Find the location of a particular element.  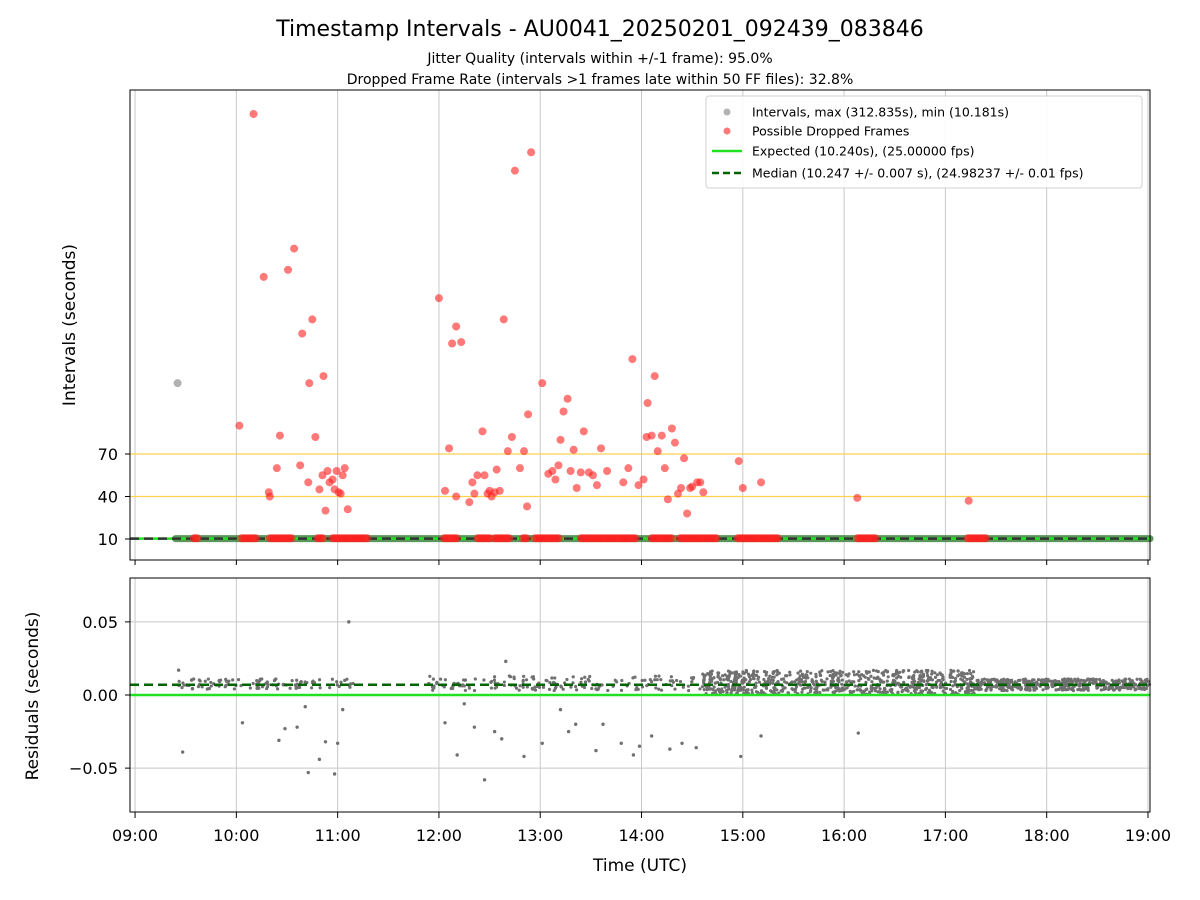

bottom-y-axis-label: Residuals (seconds) is located at coordinates (33, 696).